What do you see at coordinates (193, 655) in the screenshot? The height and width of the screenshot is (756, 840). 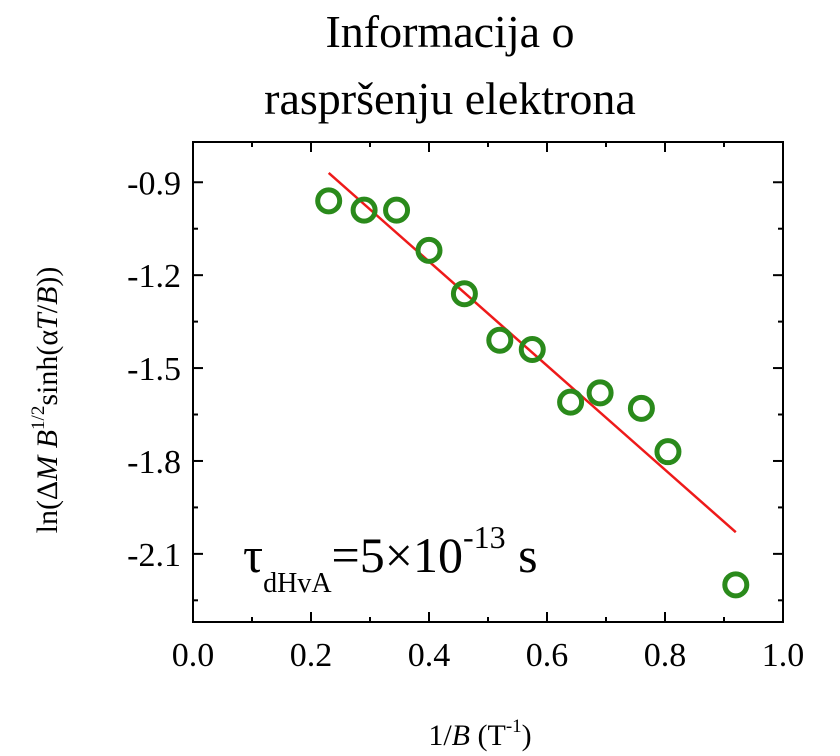 I see `x-tick-label: 0.0` at bounding box center [193, 655].